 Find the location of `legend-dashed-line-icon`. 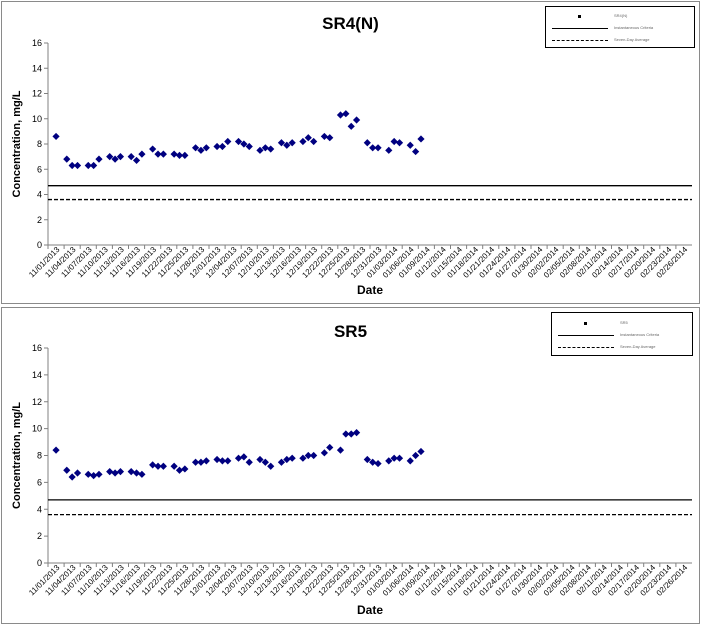

legend-dashed-line-icon is located at coordinates (586, 347).